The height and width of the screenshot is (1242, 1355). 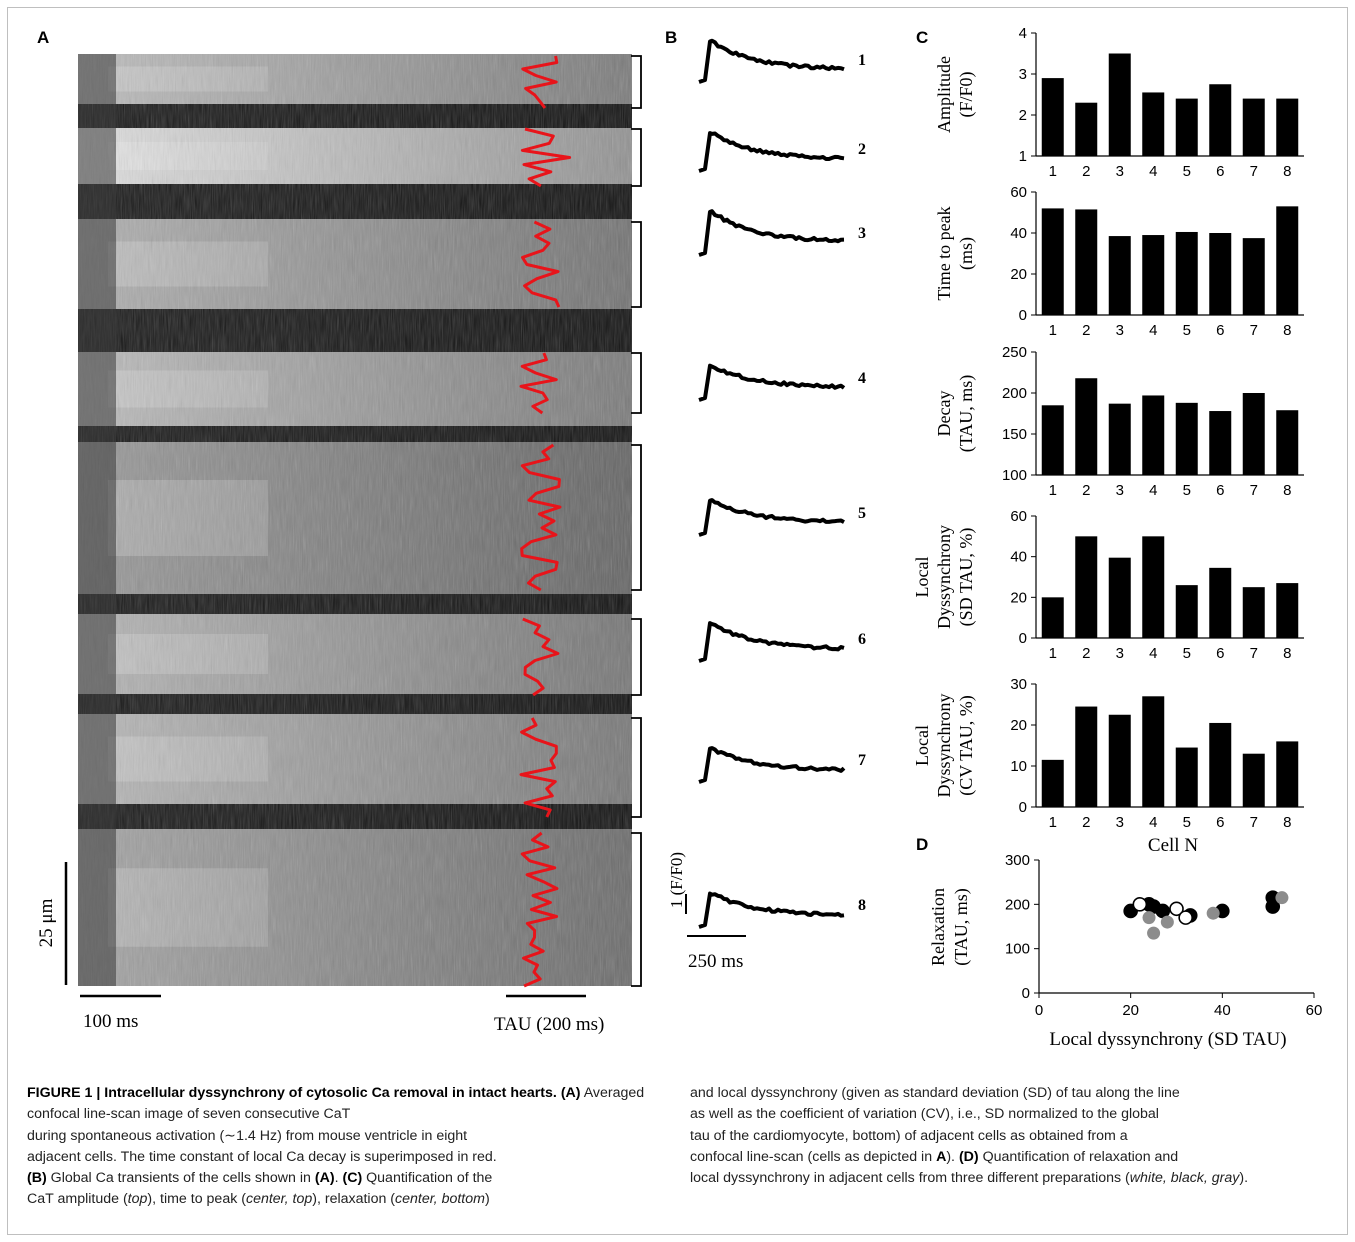 I want to click on ylabel-relax-2: (TAU, ms), so click(x=961, y=927).